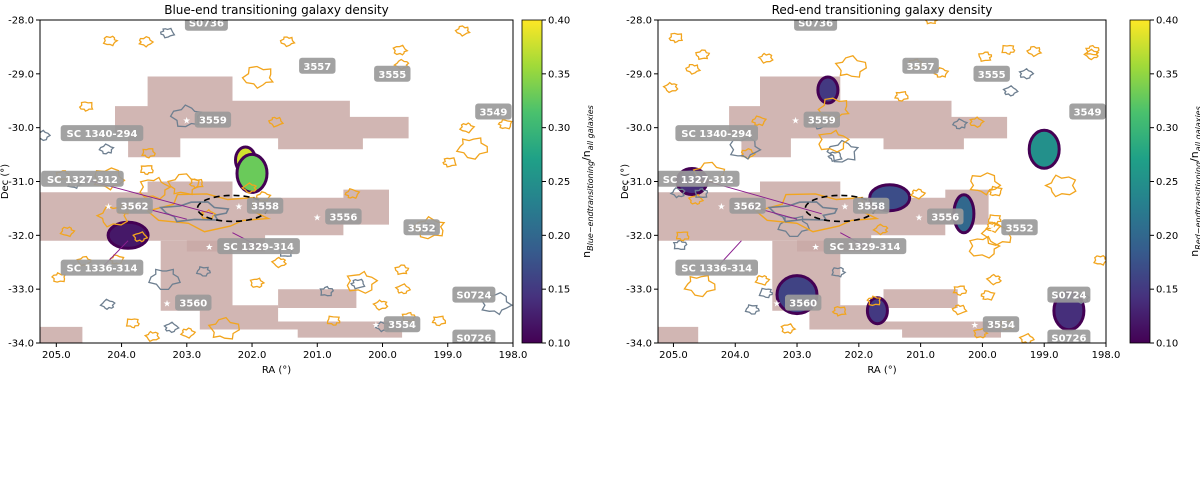  I want to click on region-label: 3556 ★, so click(337, 216).